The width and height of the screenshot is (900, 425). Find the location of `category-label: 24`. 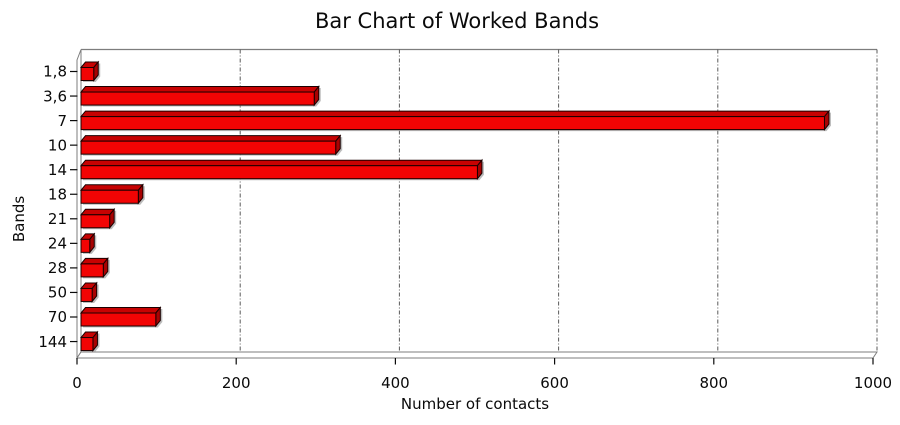

category-label: 24 is located at coordinates (57, 244).